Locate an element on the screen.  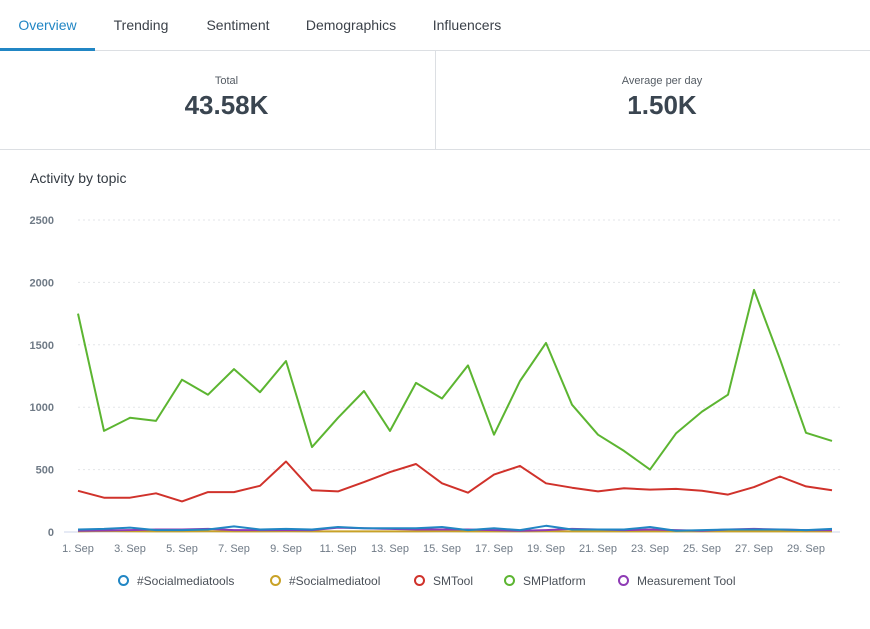
x-tick-label: 11. Sep is located at coordinates (337, 549).